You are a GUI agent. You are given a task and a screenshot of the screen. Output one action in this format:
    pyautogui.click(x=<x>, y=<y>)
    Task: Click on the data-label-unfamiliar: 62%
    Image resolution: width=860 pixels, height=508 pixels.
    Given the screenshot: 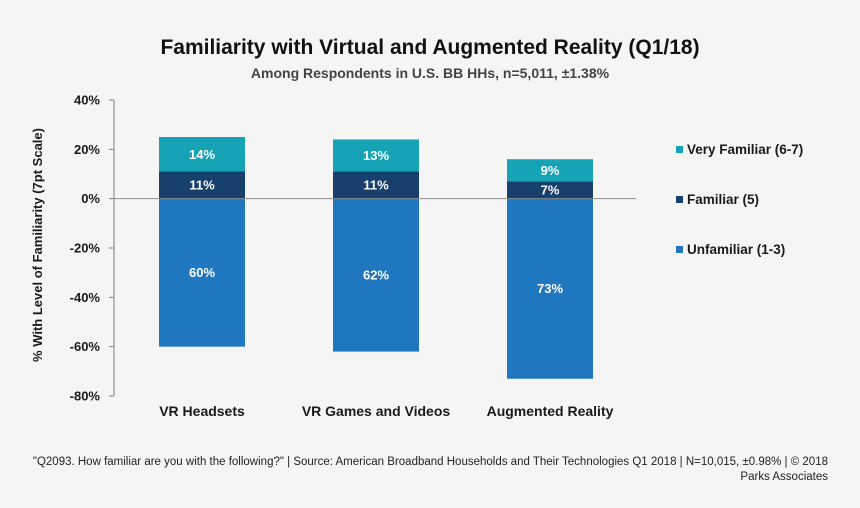 What is the action you would take?
    pyautogui.click(x=376, y=275)
    